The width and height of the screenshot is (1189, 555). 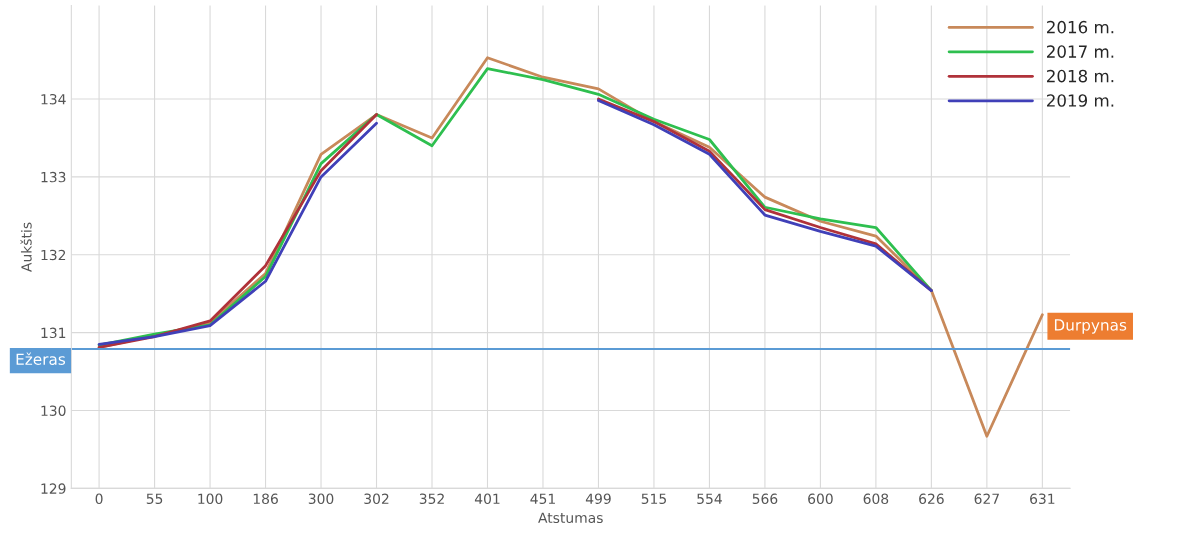 I want to click on y-tick-label: 132, so click(x=53, y=255).